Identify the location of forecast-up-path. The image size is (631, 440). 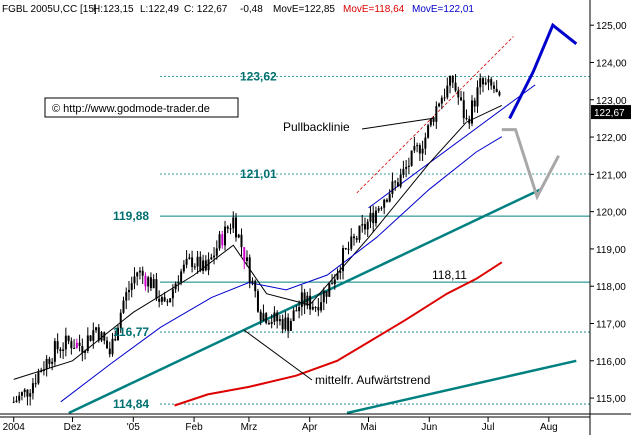
(543, 71).